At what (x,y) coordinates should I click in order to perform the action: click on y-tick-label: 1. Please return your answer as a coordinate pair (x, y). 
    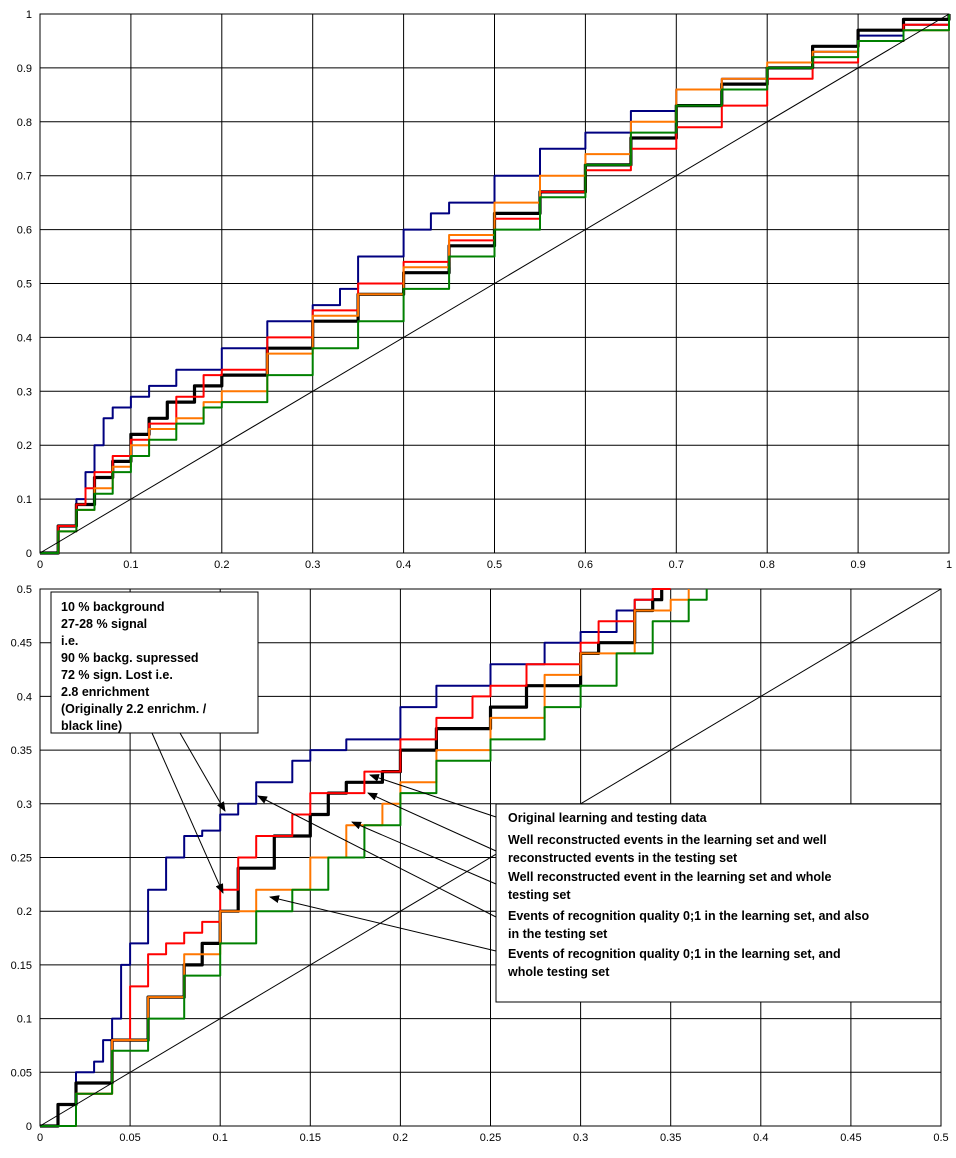
    Looking at the image, I should click on (29, 15).